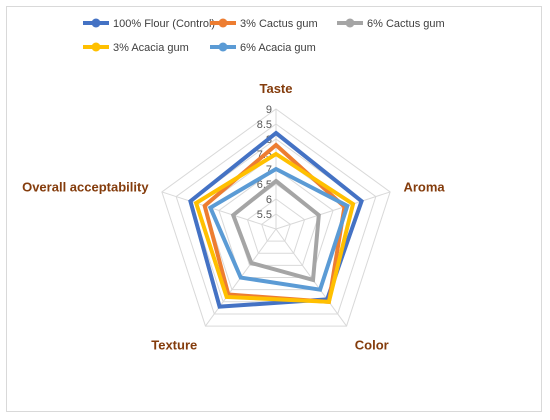  I want to click on series-lines, so click(276, 219).